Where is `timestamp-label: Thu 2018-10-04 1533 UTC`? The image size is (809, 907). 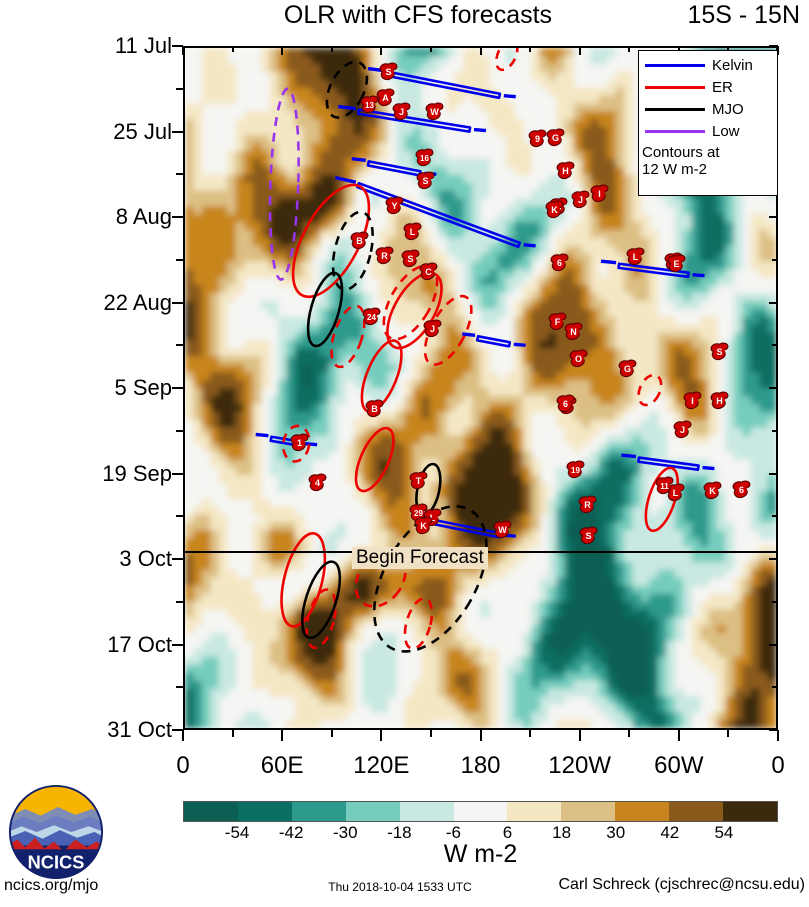
timestamp-label: Thu 2018-10-04 1533 UTC is located at coordinates (400, 887).